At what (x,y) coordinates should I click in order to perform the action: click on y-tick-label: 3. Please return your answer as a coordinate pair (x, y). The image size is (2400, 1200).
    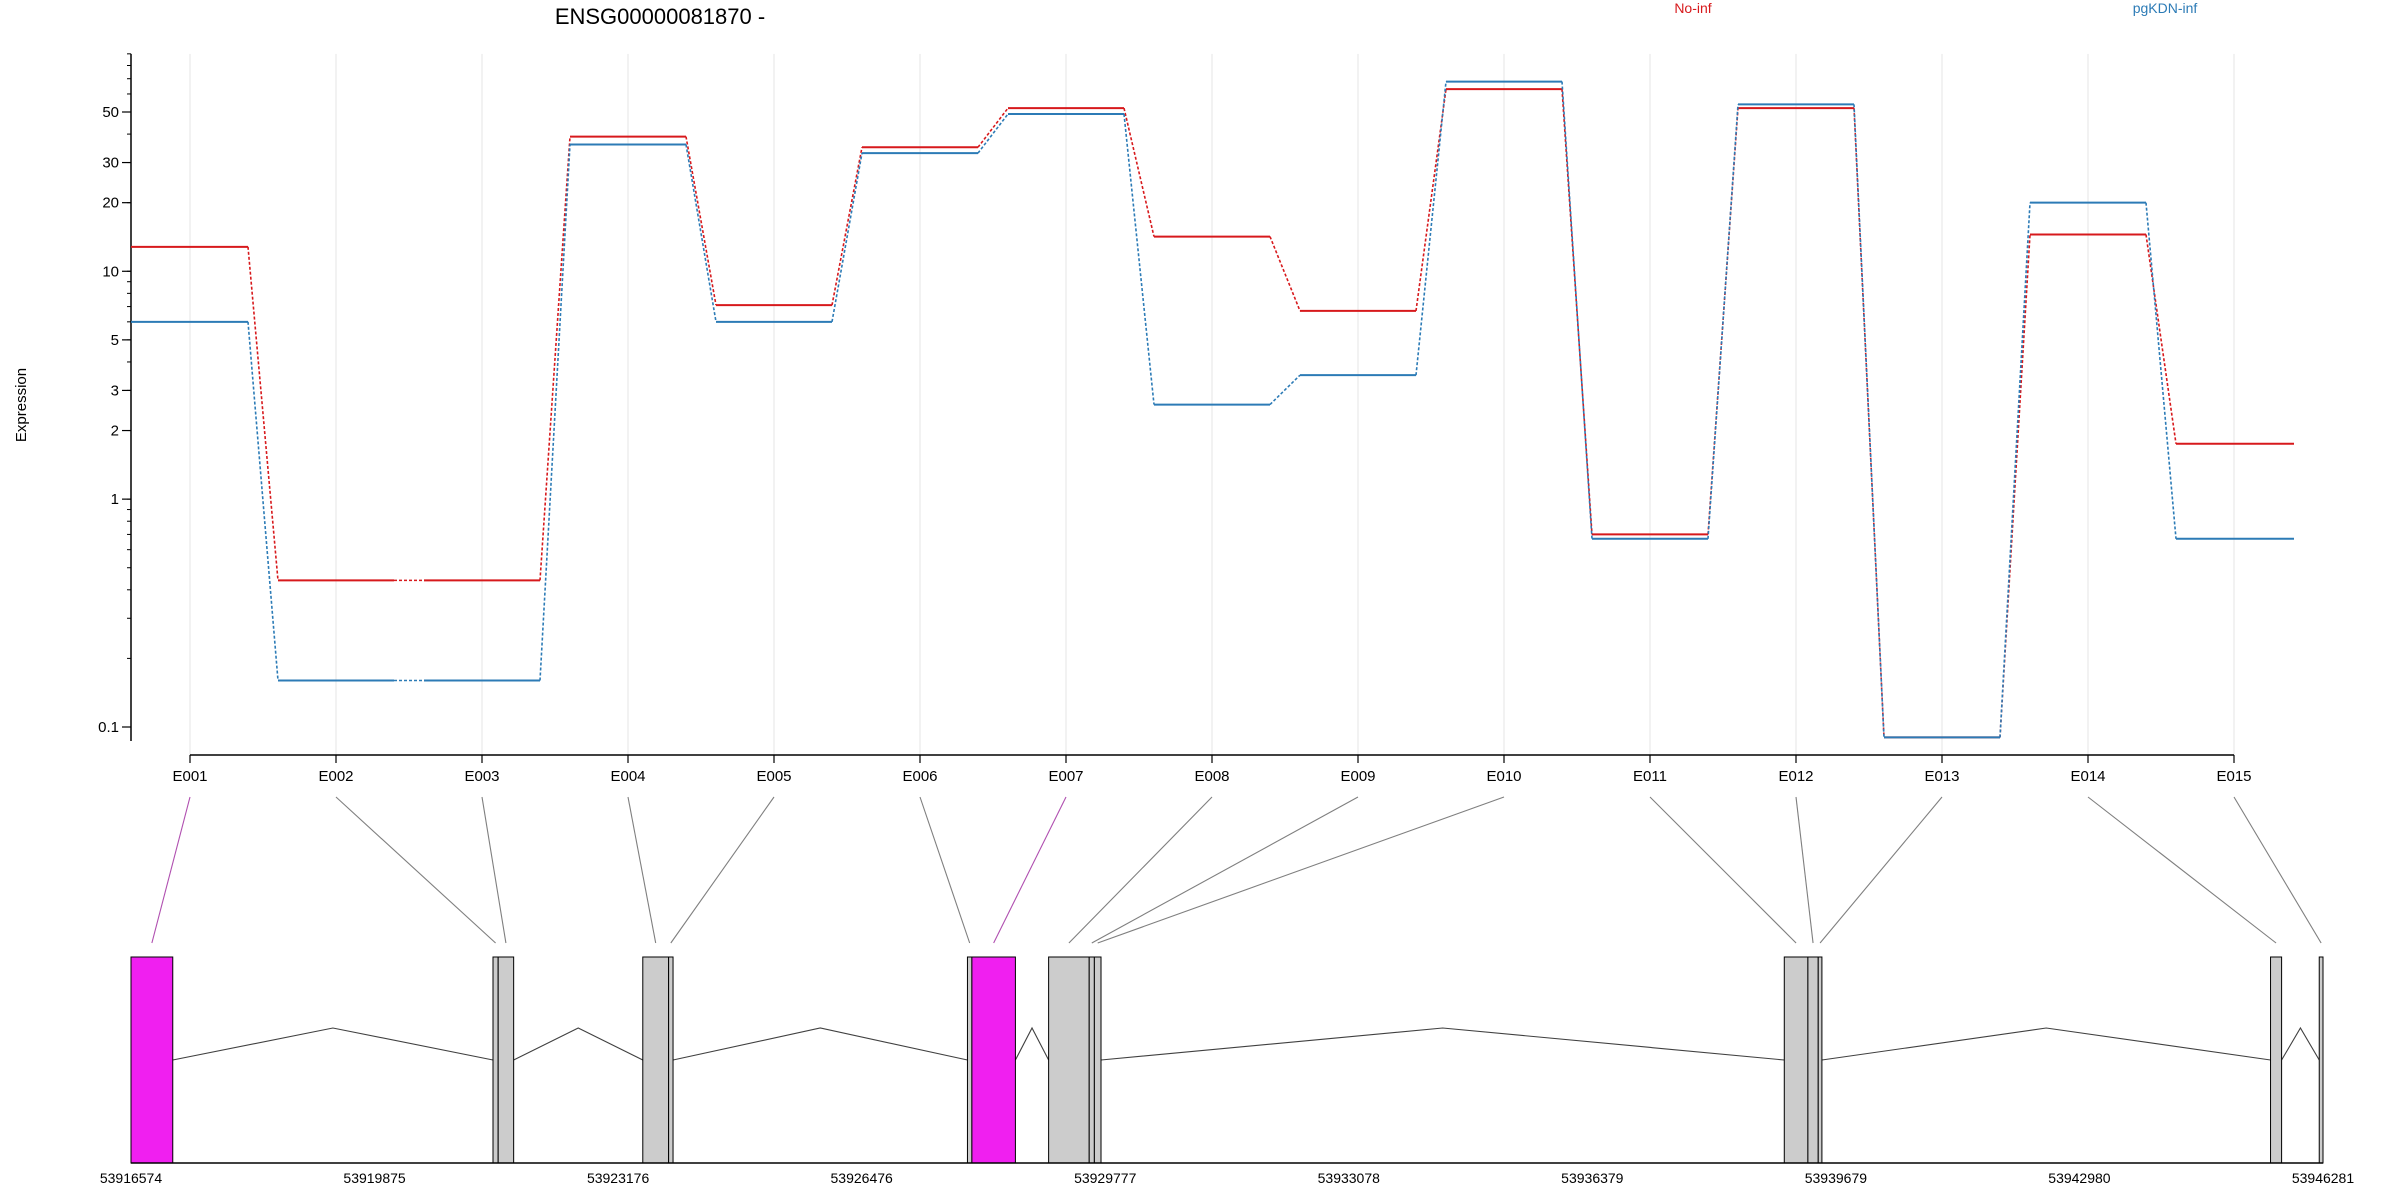
    Looking at the image, I should click on (115, 390).